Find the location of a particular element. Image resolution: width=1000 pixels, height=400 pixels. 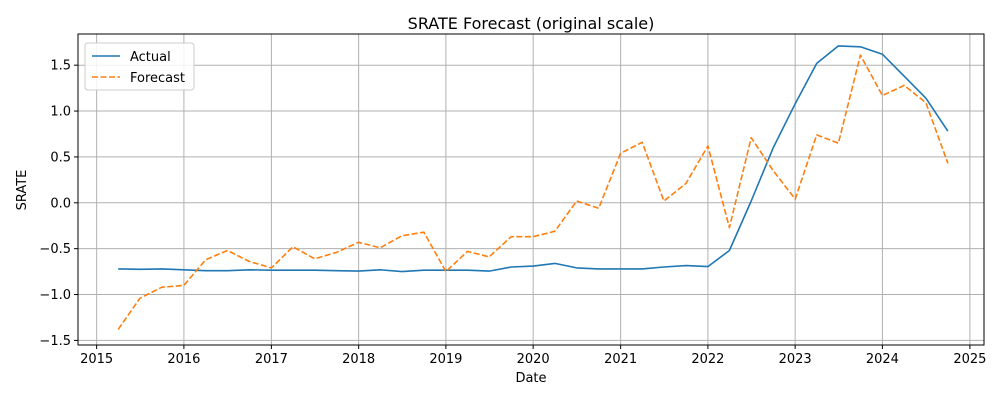

x-tick-label: 2021 is located at coordinates (620, 359).